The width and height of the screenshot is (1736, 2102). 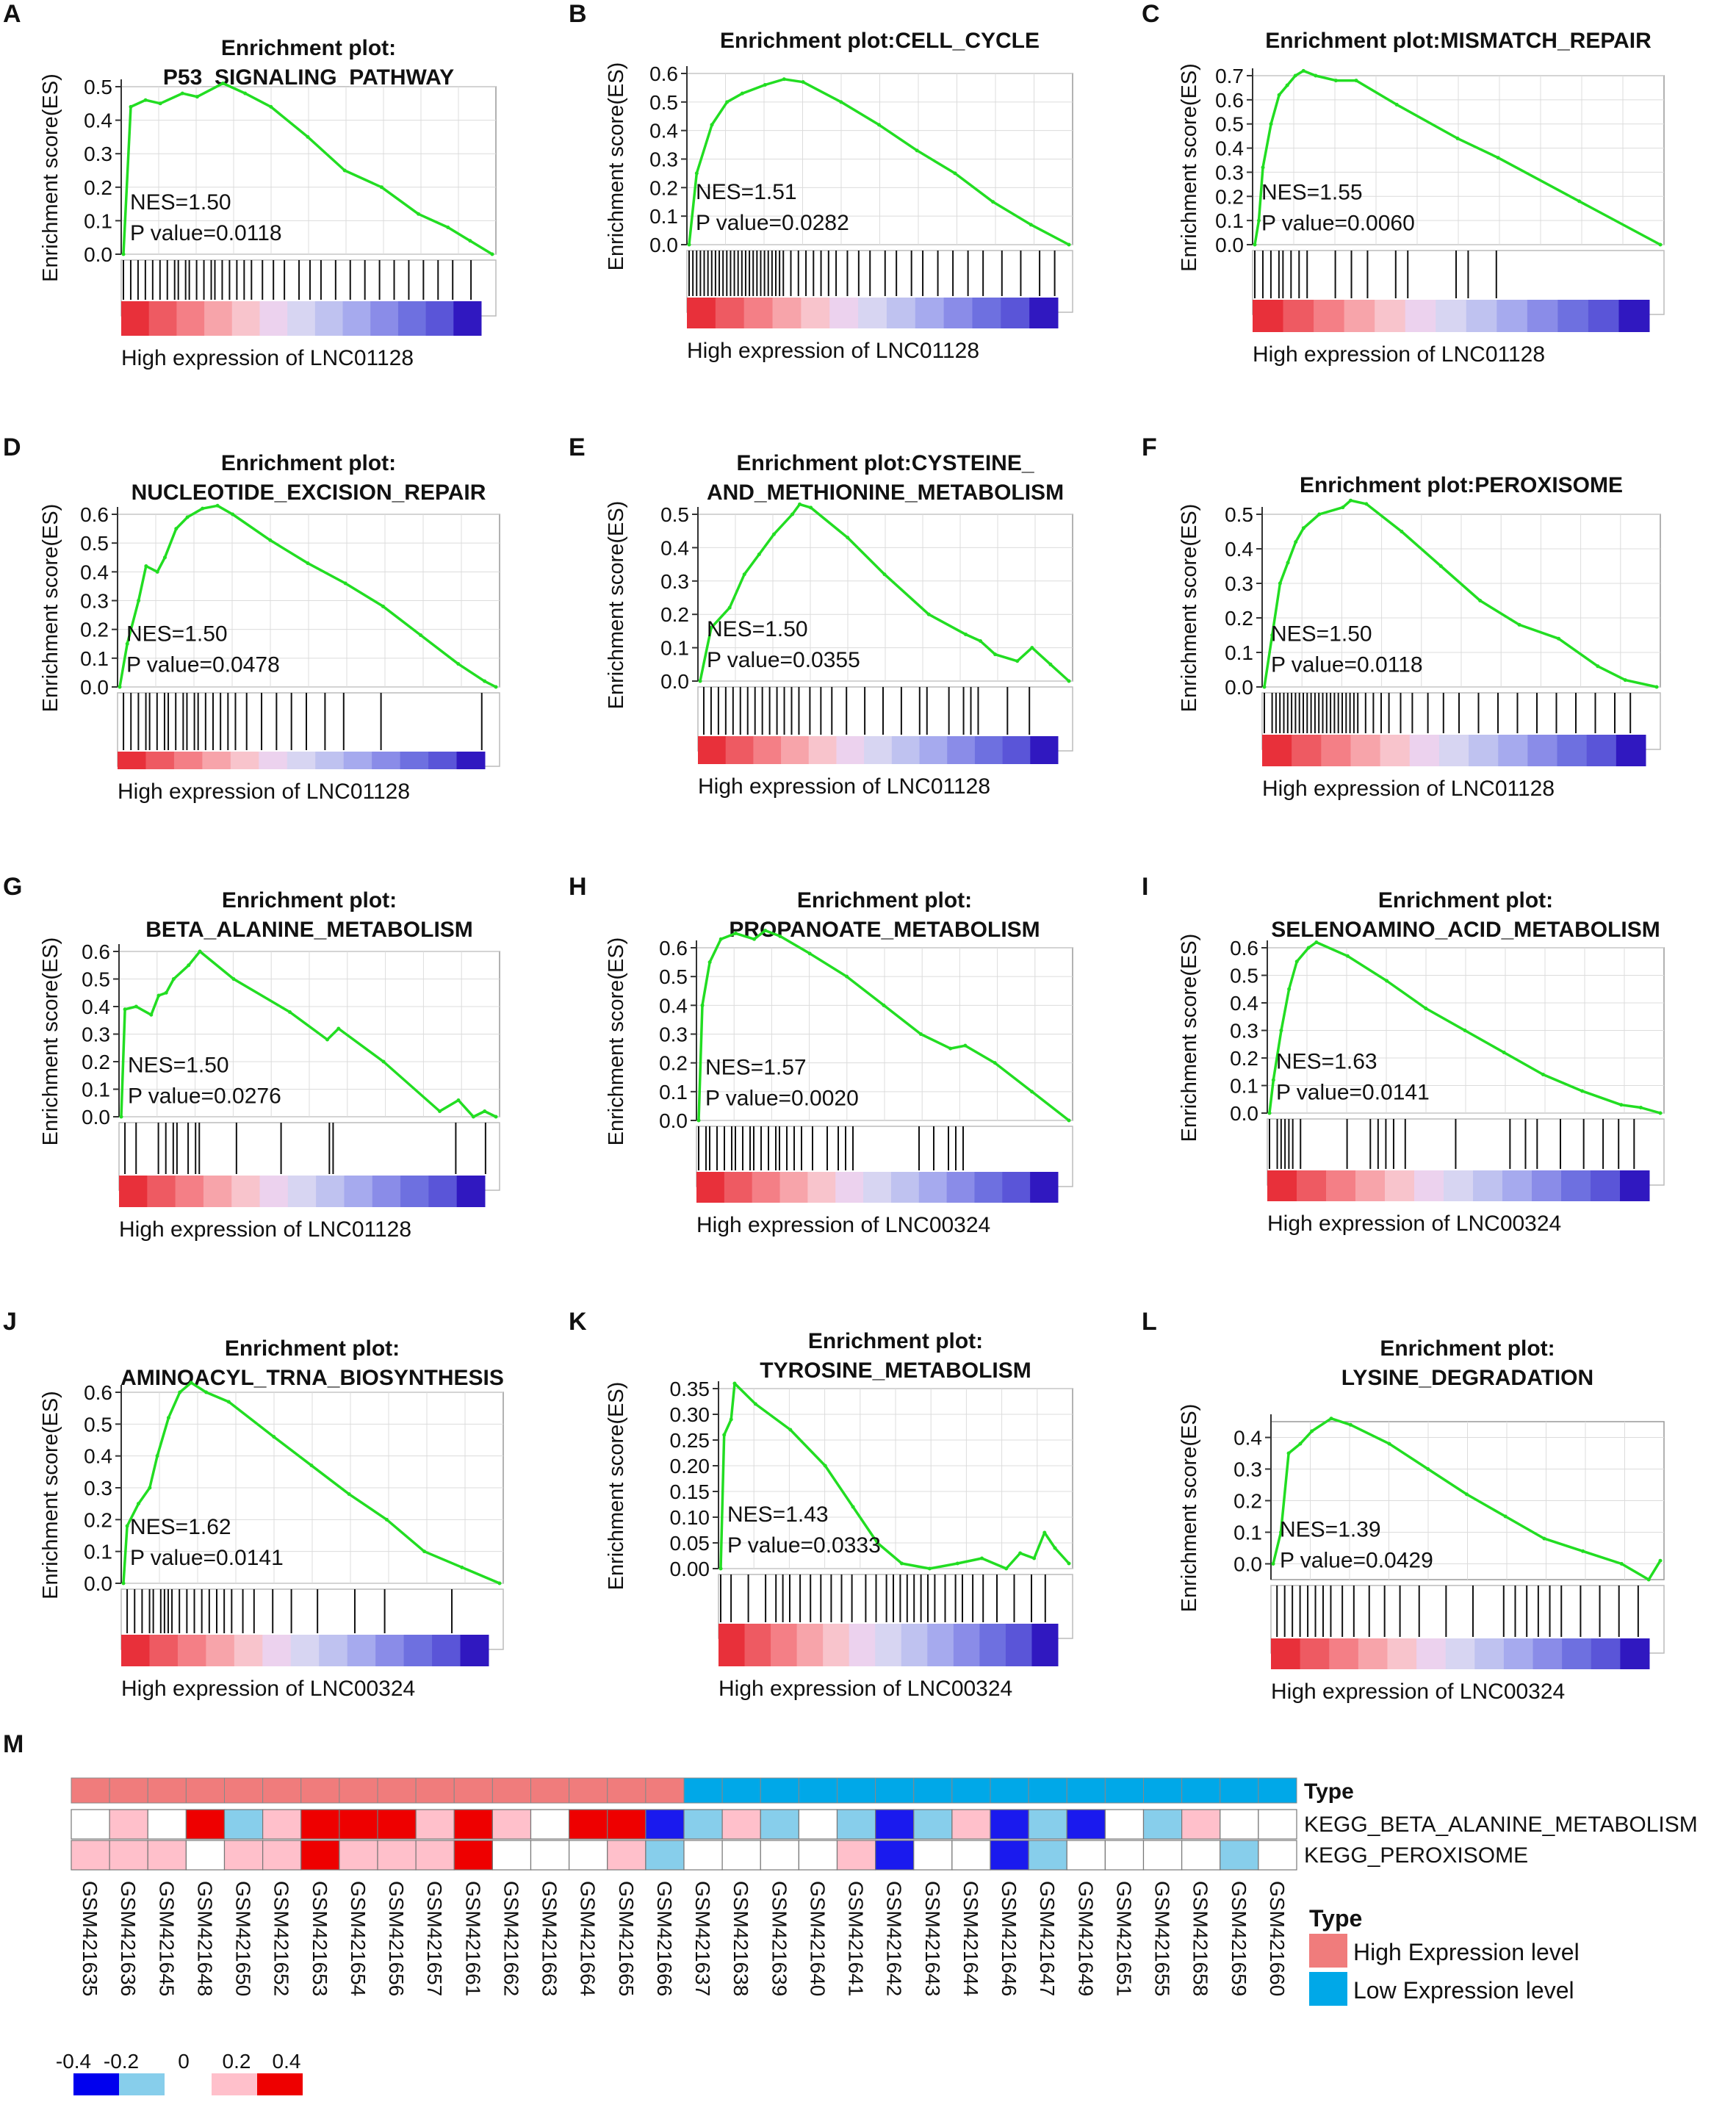 What do you see at coordinates (1145, 887) in the screenshot?
I see `panel-letter: I` at bounding box center [1145, 887].